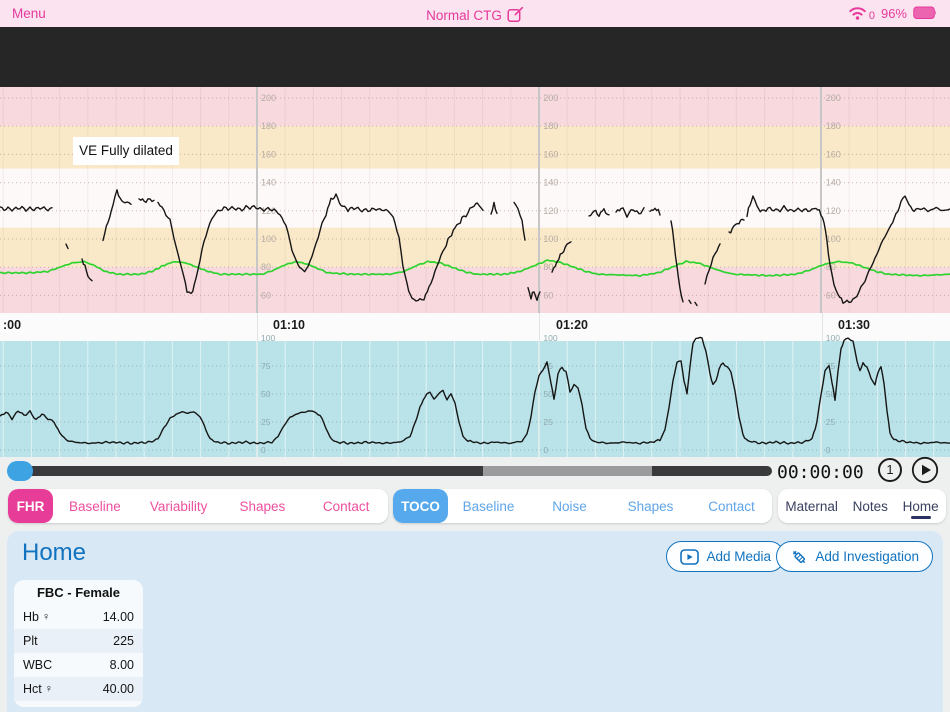  What do you see at coordinates (346, 506) in the screenshot?
I see `tab-fhr-contact: Contact` at bounding box center [346, 506].